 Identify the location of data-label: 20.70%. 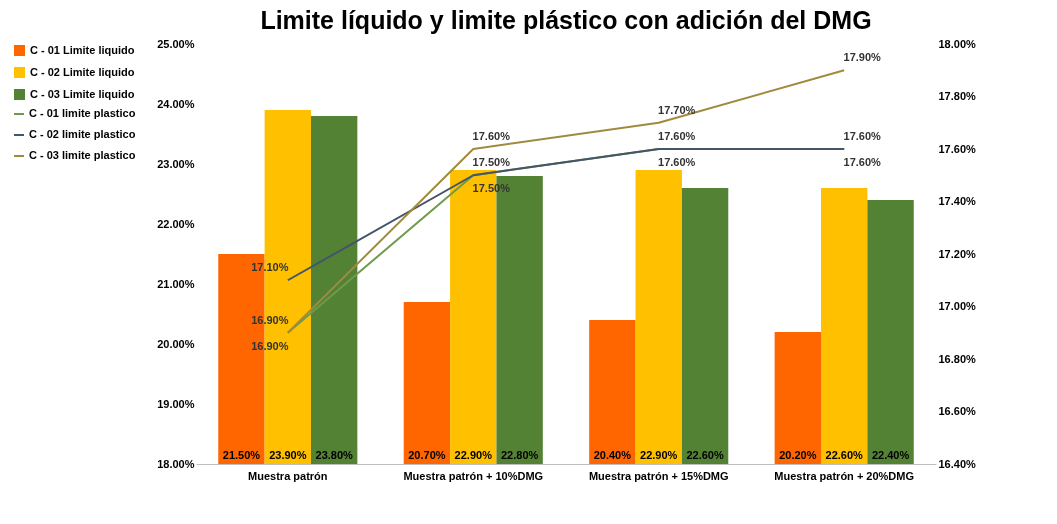
(427, 455).